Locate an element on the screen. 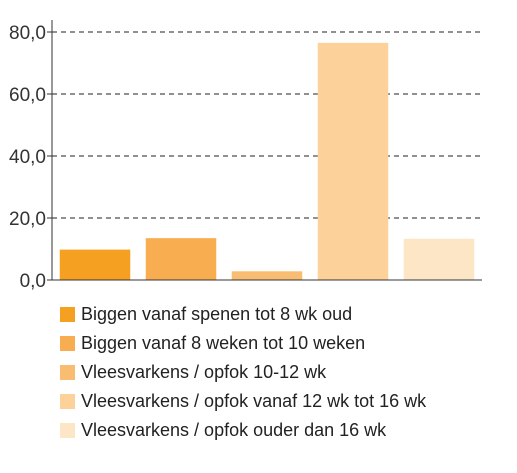  legend-label: Biggen vanaf 8 weken tot 10 weken is located at coordinates (223, 343).